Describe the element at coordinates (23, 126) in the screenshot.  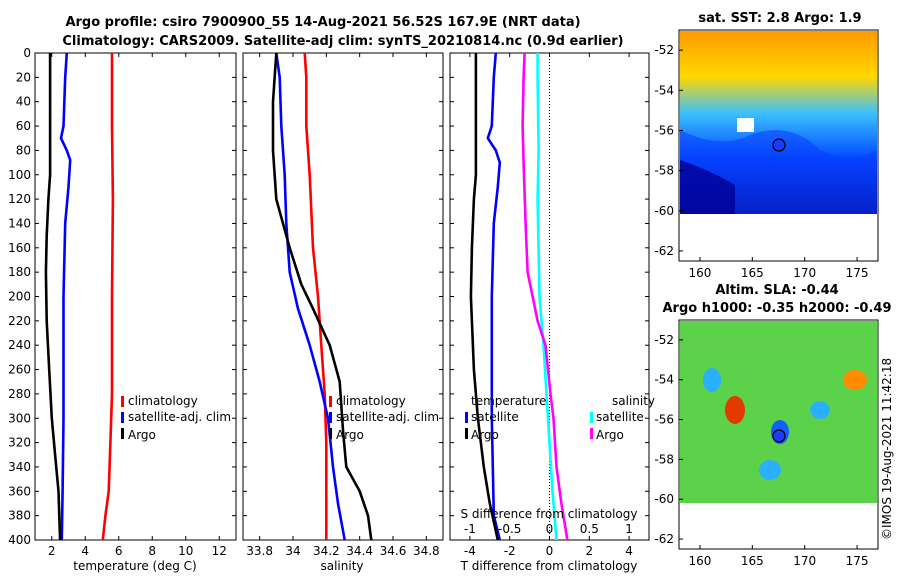
I see `y-tick-label: 60` at that location.